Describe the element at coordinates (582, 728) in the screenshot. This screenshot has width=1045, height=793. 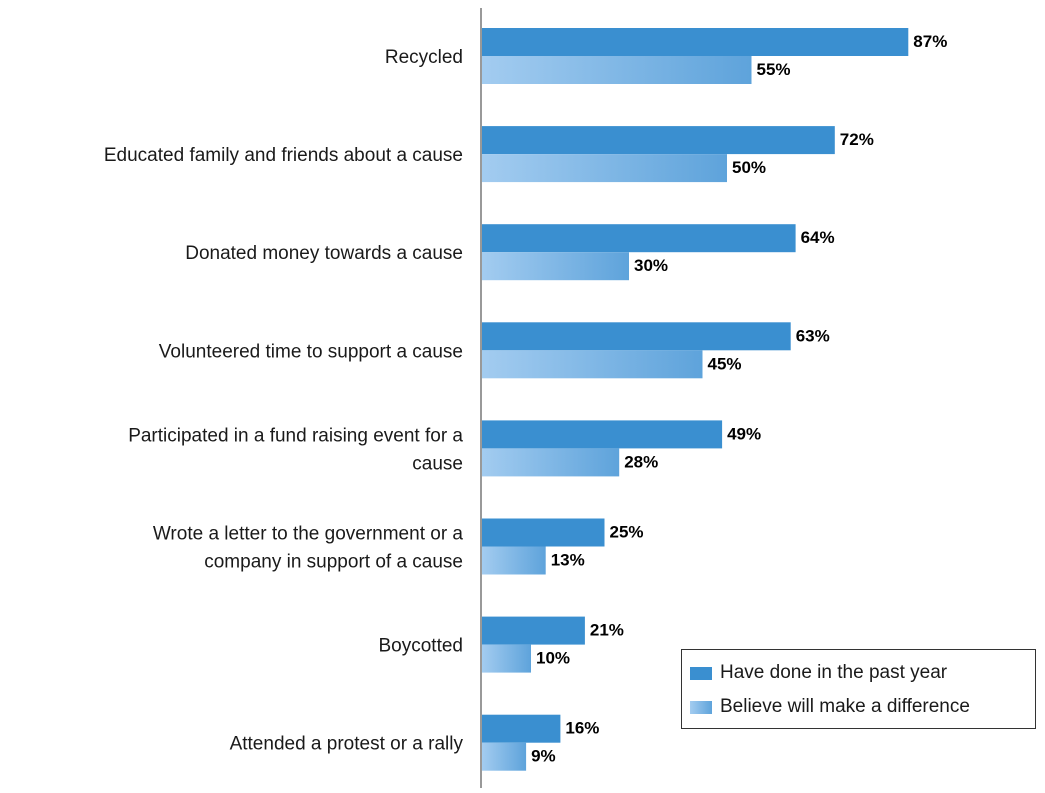
I see `data-label-series-1: 16%` at that location.